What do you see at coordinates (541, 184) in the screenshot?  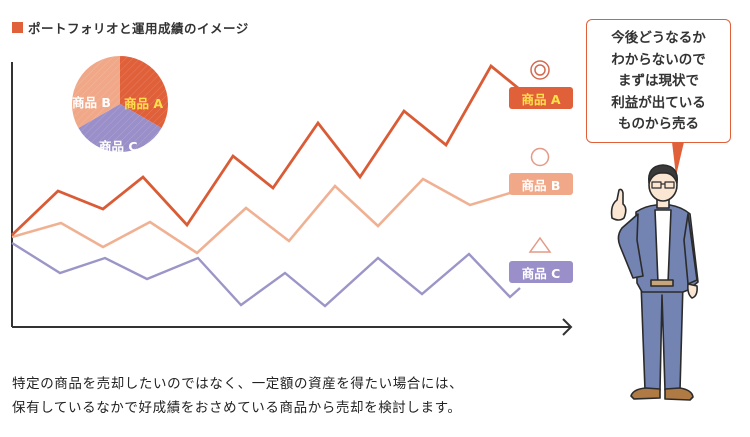 I see `series-tag-product-b: 商品 B` at bounding box center [541, 184].